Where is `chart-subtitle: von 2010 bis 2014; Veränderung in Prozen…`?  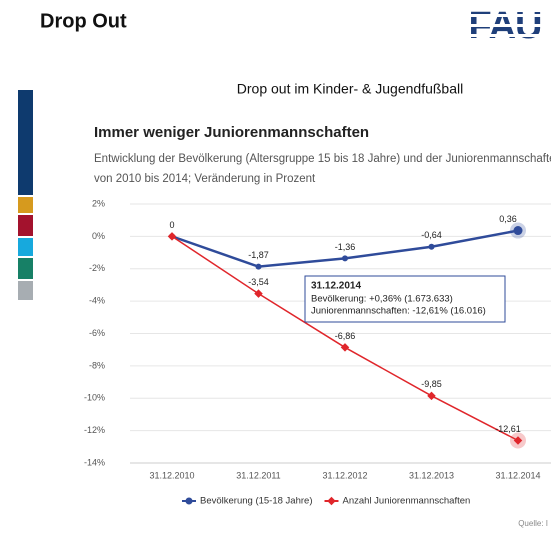 chart-subtitle: von 2010 bis 2014; Veränderung in Prozen… is located at coordinates (205, 179).